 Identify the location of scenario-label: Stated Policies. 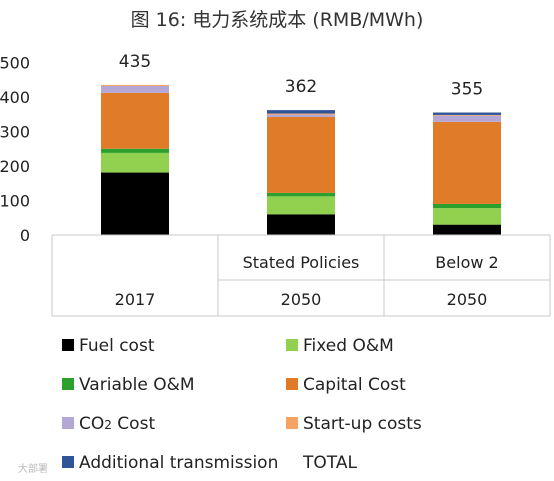
(301, 262).